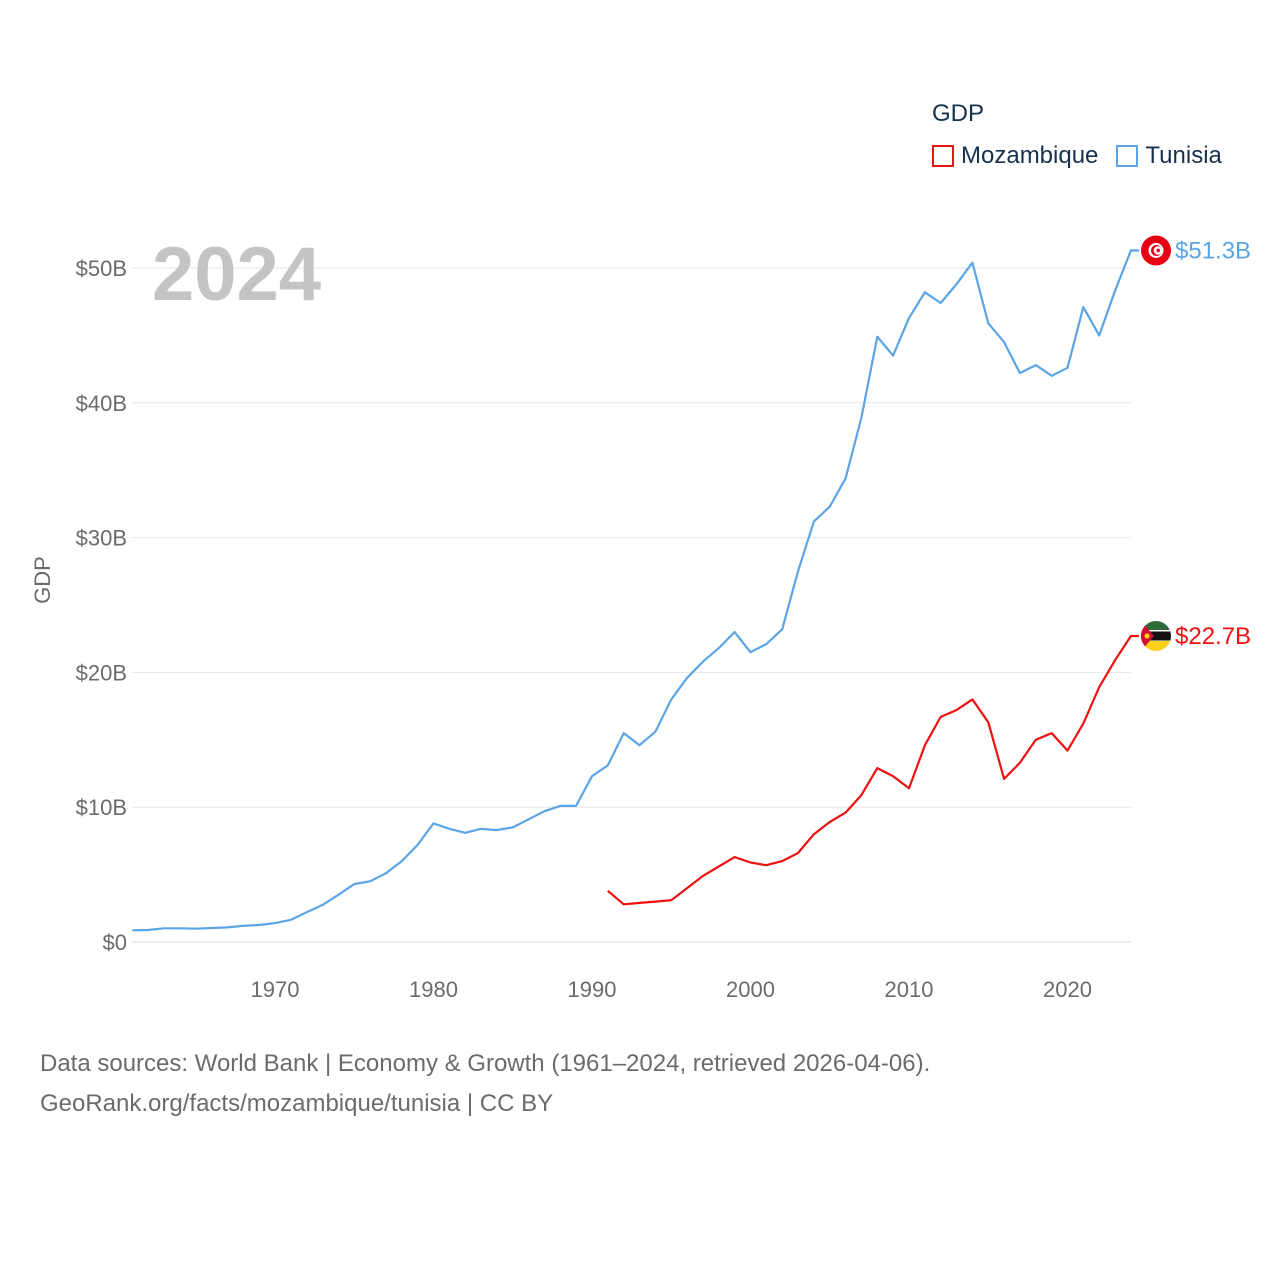  What do you see at coordinates (943, 156) in the screenshot?
I see `legend-swatch-mozambique` at bounding box center [943, 156].